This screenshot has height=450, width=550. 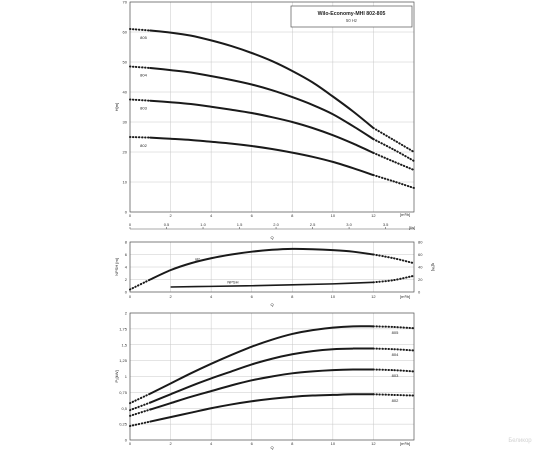 I want to click on power-y-tick-label: 1, so click(x=126, y=376).